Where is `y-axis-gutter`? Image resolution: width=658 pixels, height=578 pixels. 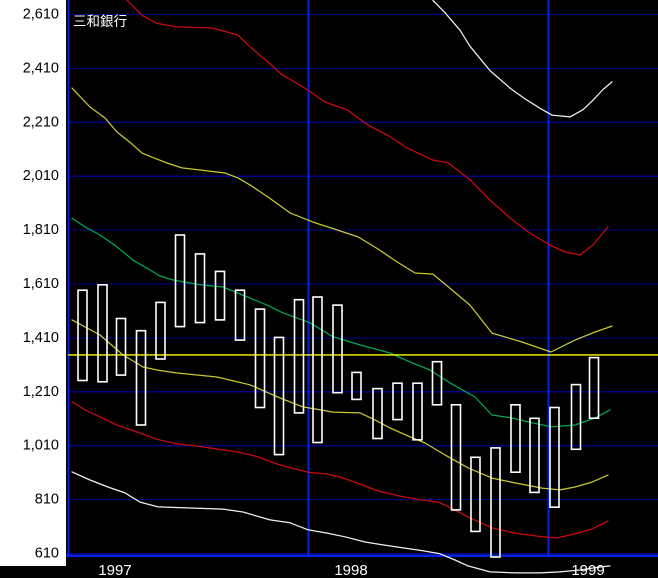 y-axis-gutter is located at coordinates (33, 283).